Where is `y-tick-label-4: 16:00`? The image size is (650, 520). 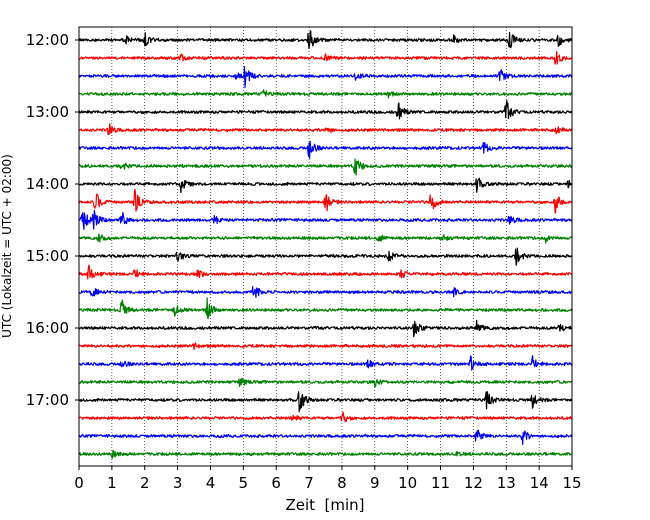 y-tick-label-4: 16:00 is located at coordinates (47, 328).